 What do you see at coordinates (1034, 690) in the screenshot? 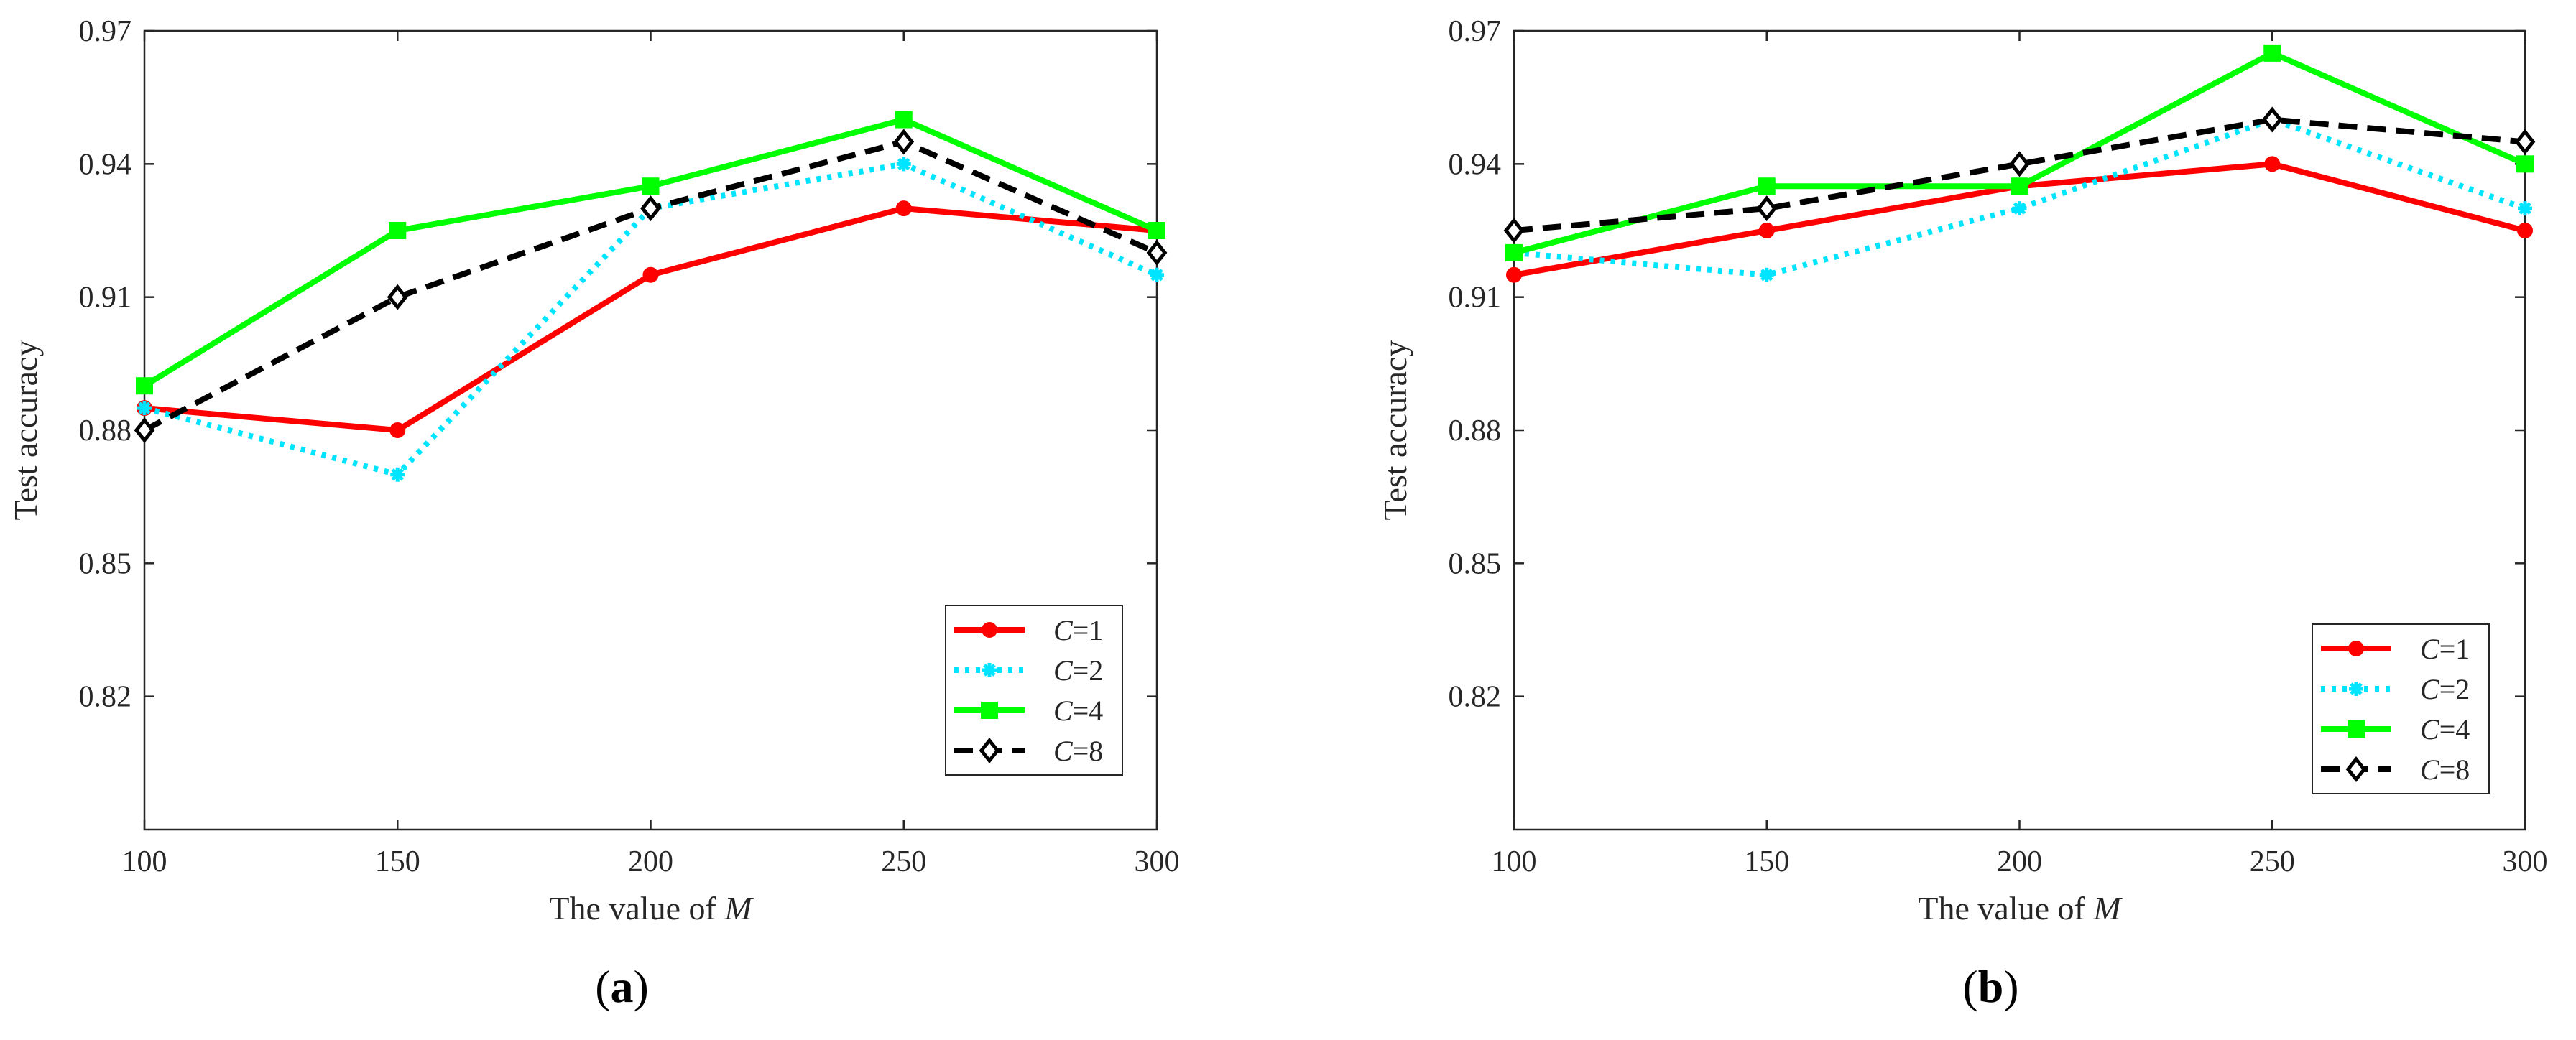
I see `legend: C=1C=2C=4C=8` at bounding box center [1034, 690].